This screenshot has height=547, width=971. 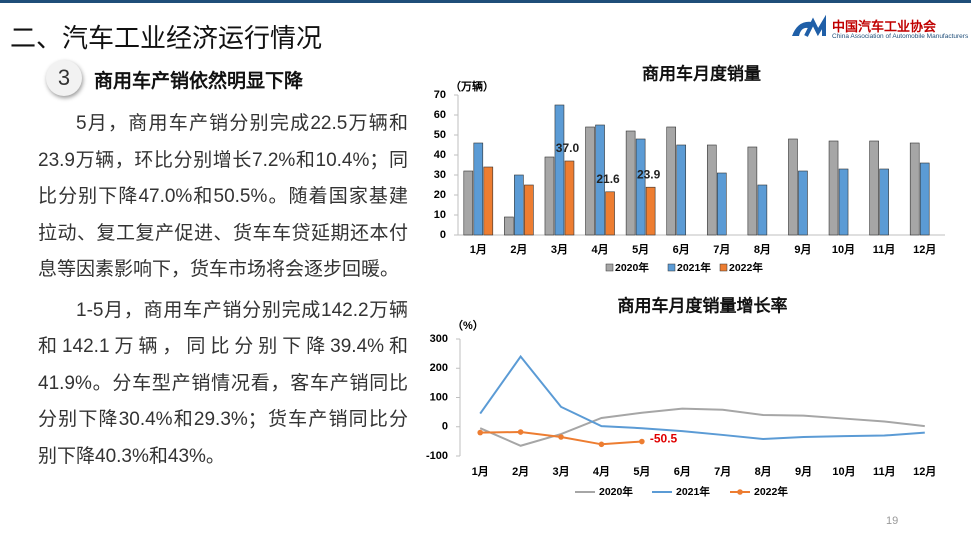 I want to click on data-label: 21.6, so click(x=608, y=179).